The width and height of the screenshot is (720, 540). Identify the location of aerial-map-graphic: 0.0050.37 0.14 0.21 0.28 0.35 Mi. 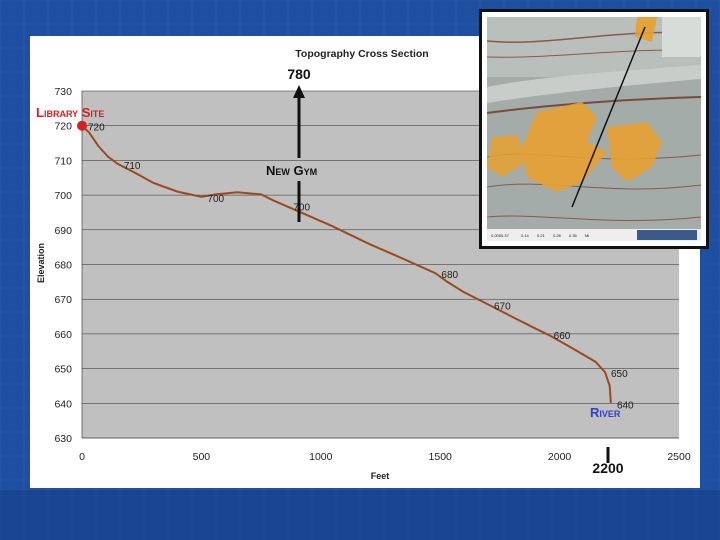
(594, 129).